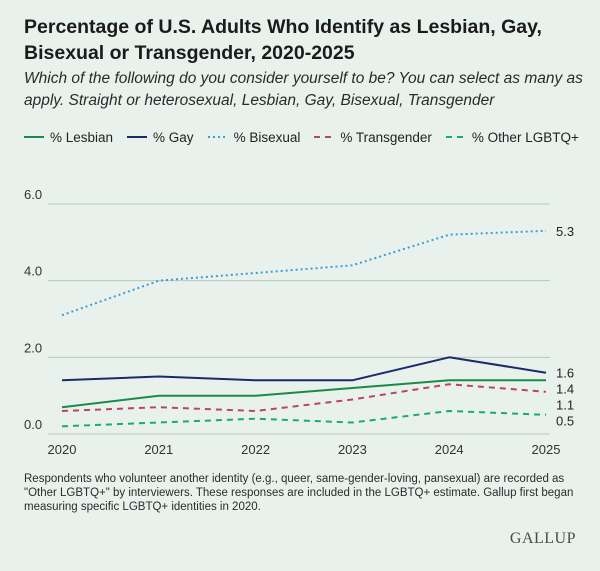 The image size is (600, 571). What do you see at coordinates (449, 449) in the screenshot?
I see `x-tick-label: 2024` at bounding box center [449, 449].